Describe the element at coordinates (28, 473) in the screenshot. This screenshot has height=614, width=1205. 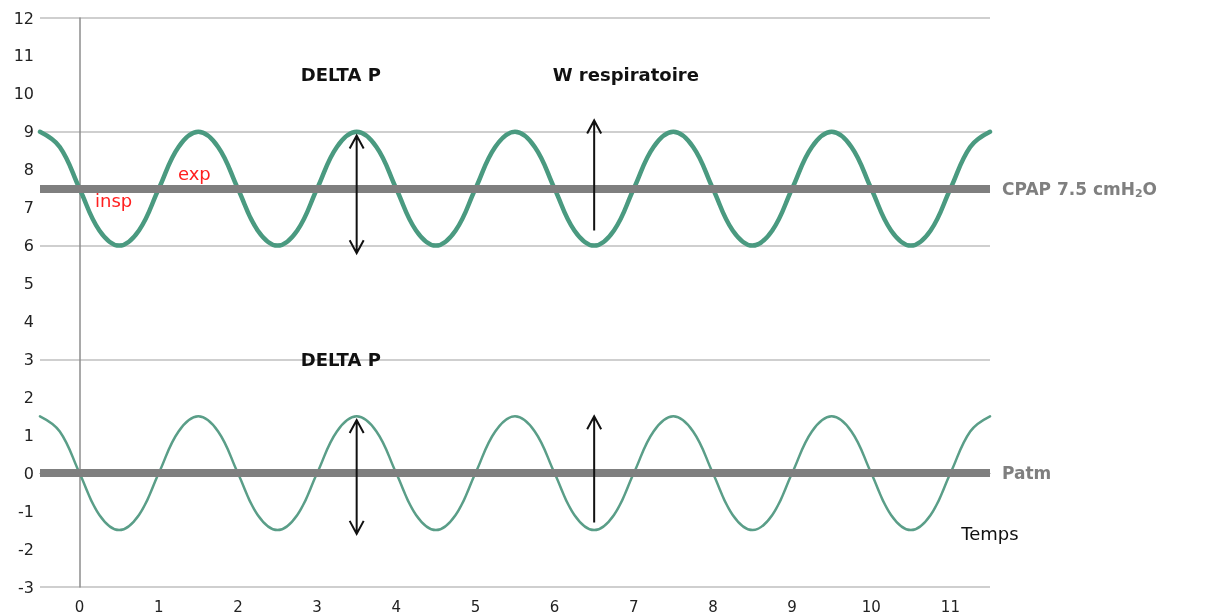
I see `y-tick-label: 0` at that location.